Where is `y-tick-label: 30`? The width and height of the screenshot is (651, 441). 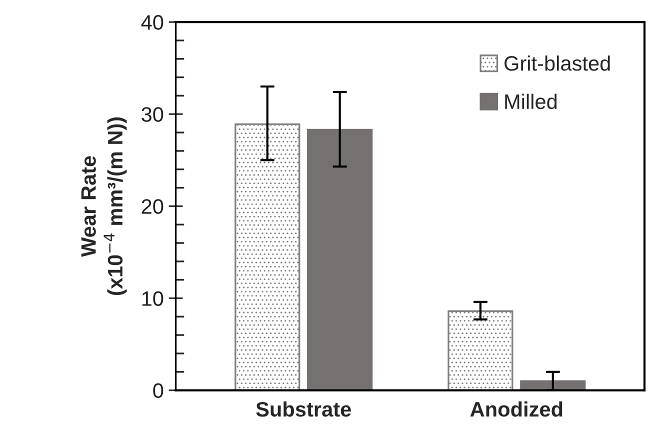
y-tick-label: 30 is located at coordinates (153, 114).